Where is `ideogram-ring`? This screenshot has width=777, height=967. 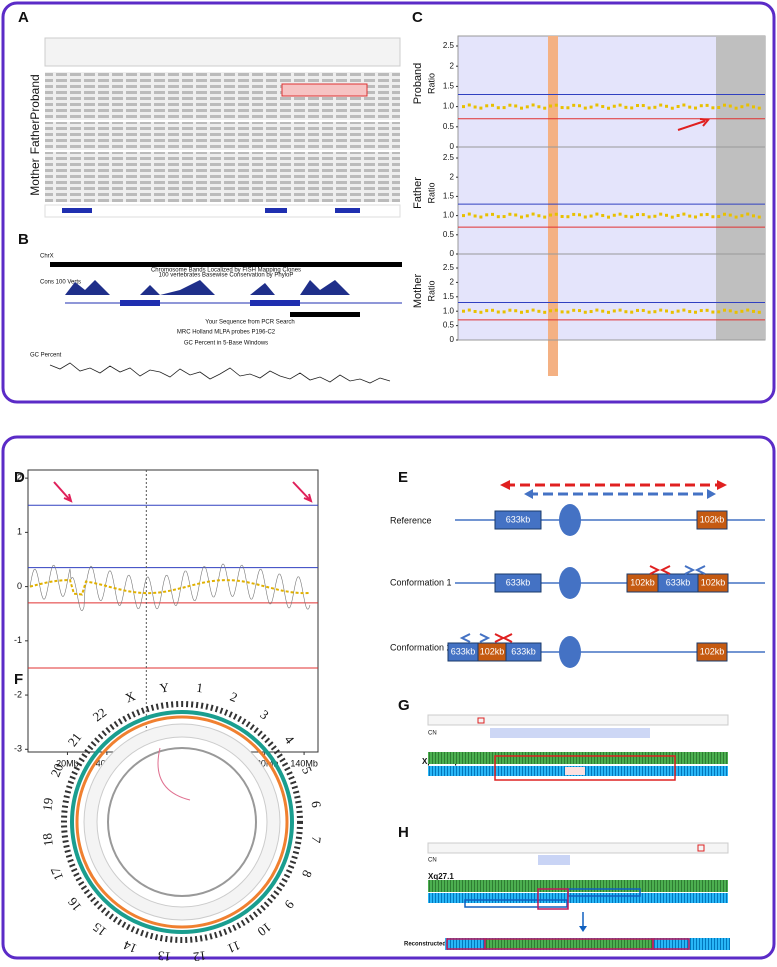
ideogram-ring is located at coordinates (182, 822).